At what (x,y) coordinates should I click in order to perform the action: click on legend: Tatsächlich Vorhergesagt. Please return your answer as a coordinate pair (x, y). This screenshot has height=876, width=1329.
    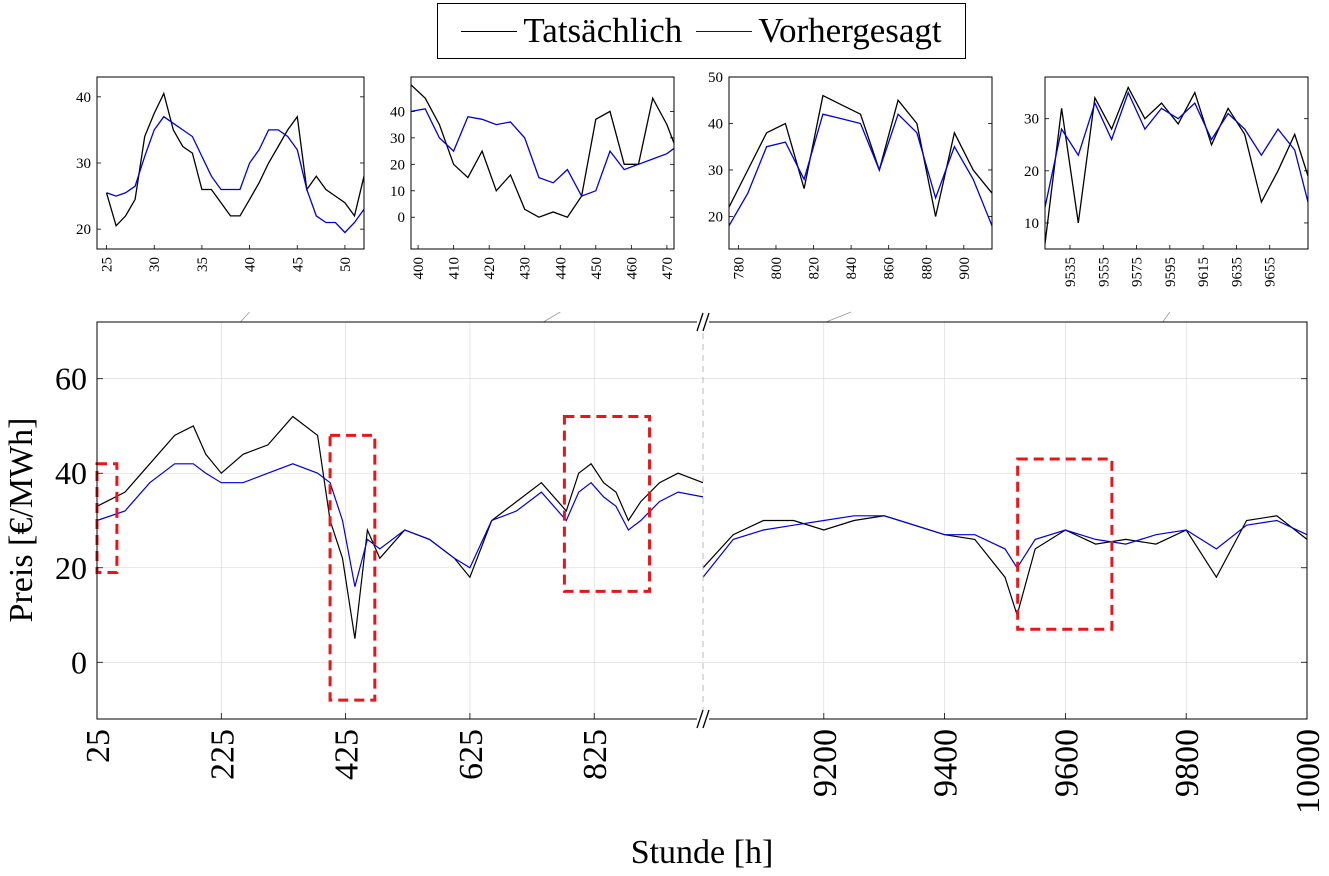
    Looking at the image, I should click on (701, 31).